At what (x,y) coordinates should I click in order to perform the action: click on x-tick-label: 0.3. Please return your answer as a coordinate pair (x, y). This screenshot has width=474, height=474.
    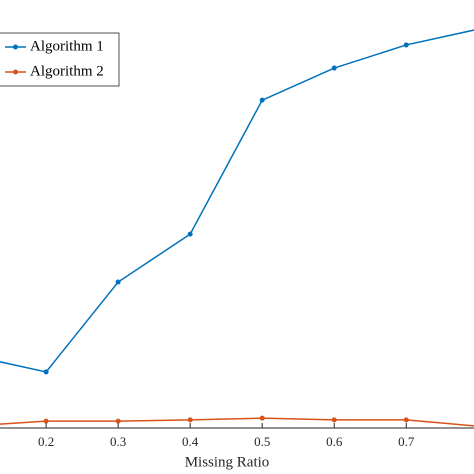
    Looking at the image, I should click on (118, 441).